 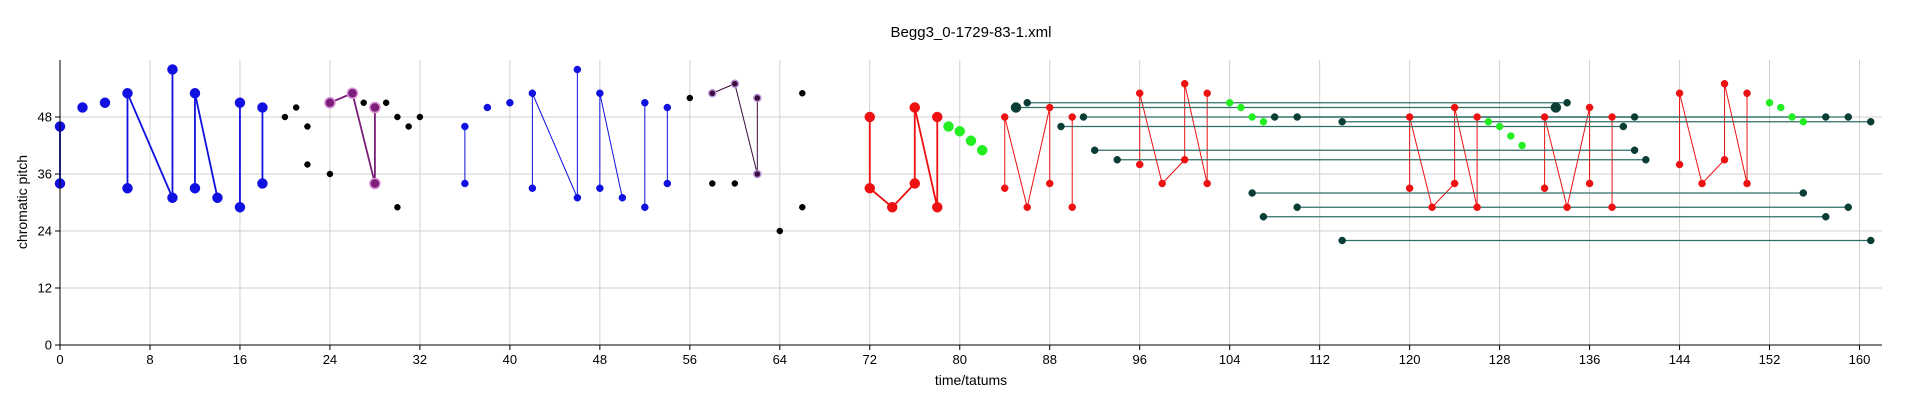 What do you see at coordinates (149, 359) in the screenshot?
I see `x-tick-label: 8` at bounding box center [149, 359].